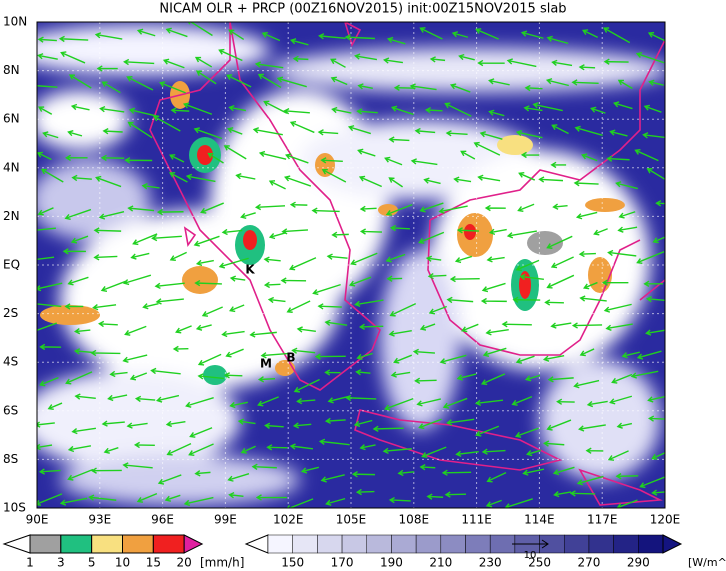  Describe the element at coordinates (707, 562) in the screenshot. I see `olr-unit: [W/m^2]` at that location.